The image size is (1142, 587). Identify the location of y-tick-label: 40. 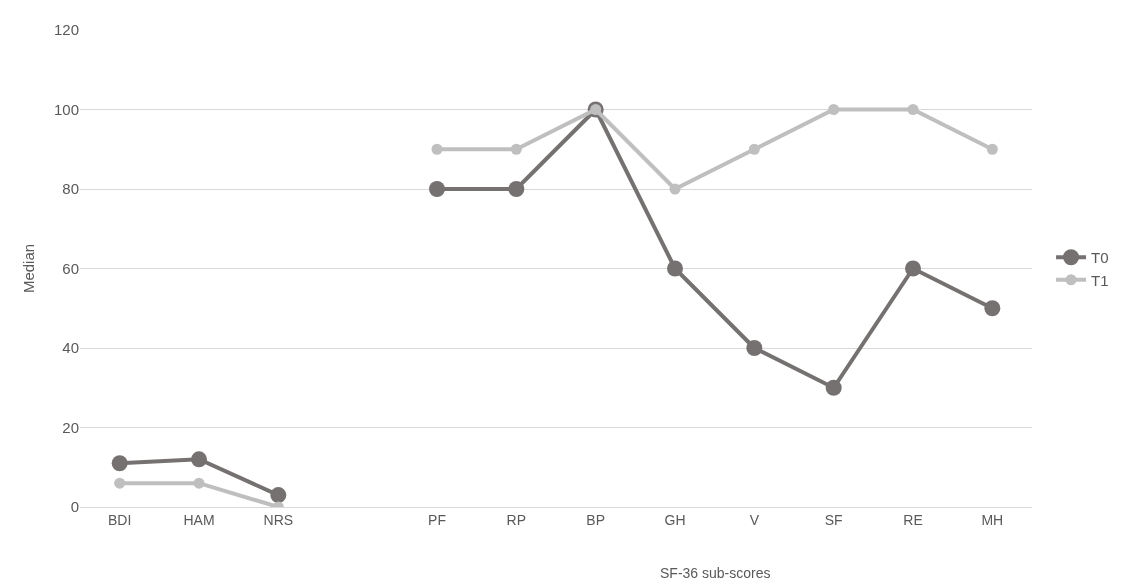
(70, 348).